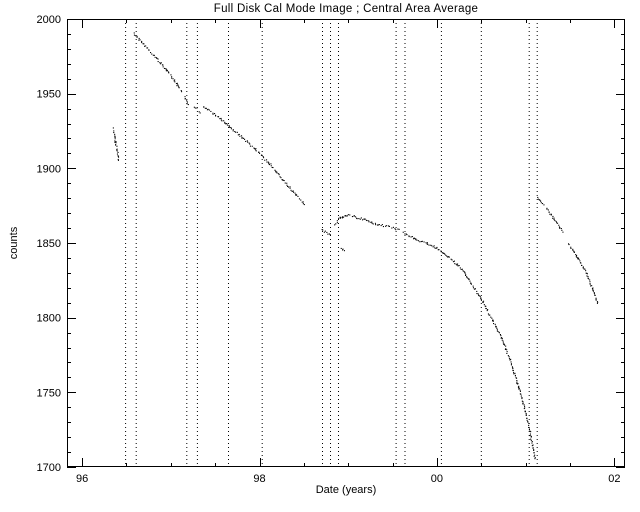 This screenshot has width=640, height=512. Describe the element at coordinates (469, 345) in the screenshot. I see `series-seg-i` at that location.